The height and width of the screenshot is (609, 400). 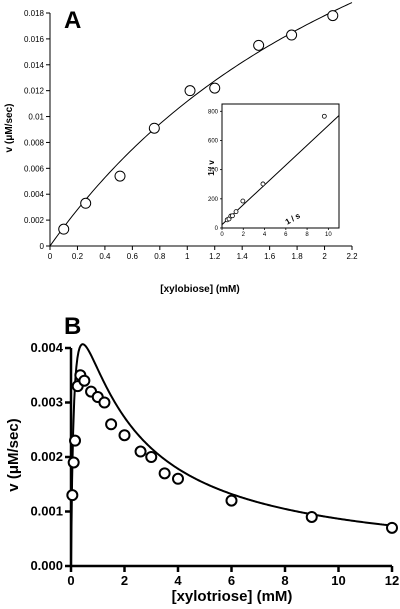 I want to click on inset-y-axis-label: 1 / v, so click(x=211, y=168).